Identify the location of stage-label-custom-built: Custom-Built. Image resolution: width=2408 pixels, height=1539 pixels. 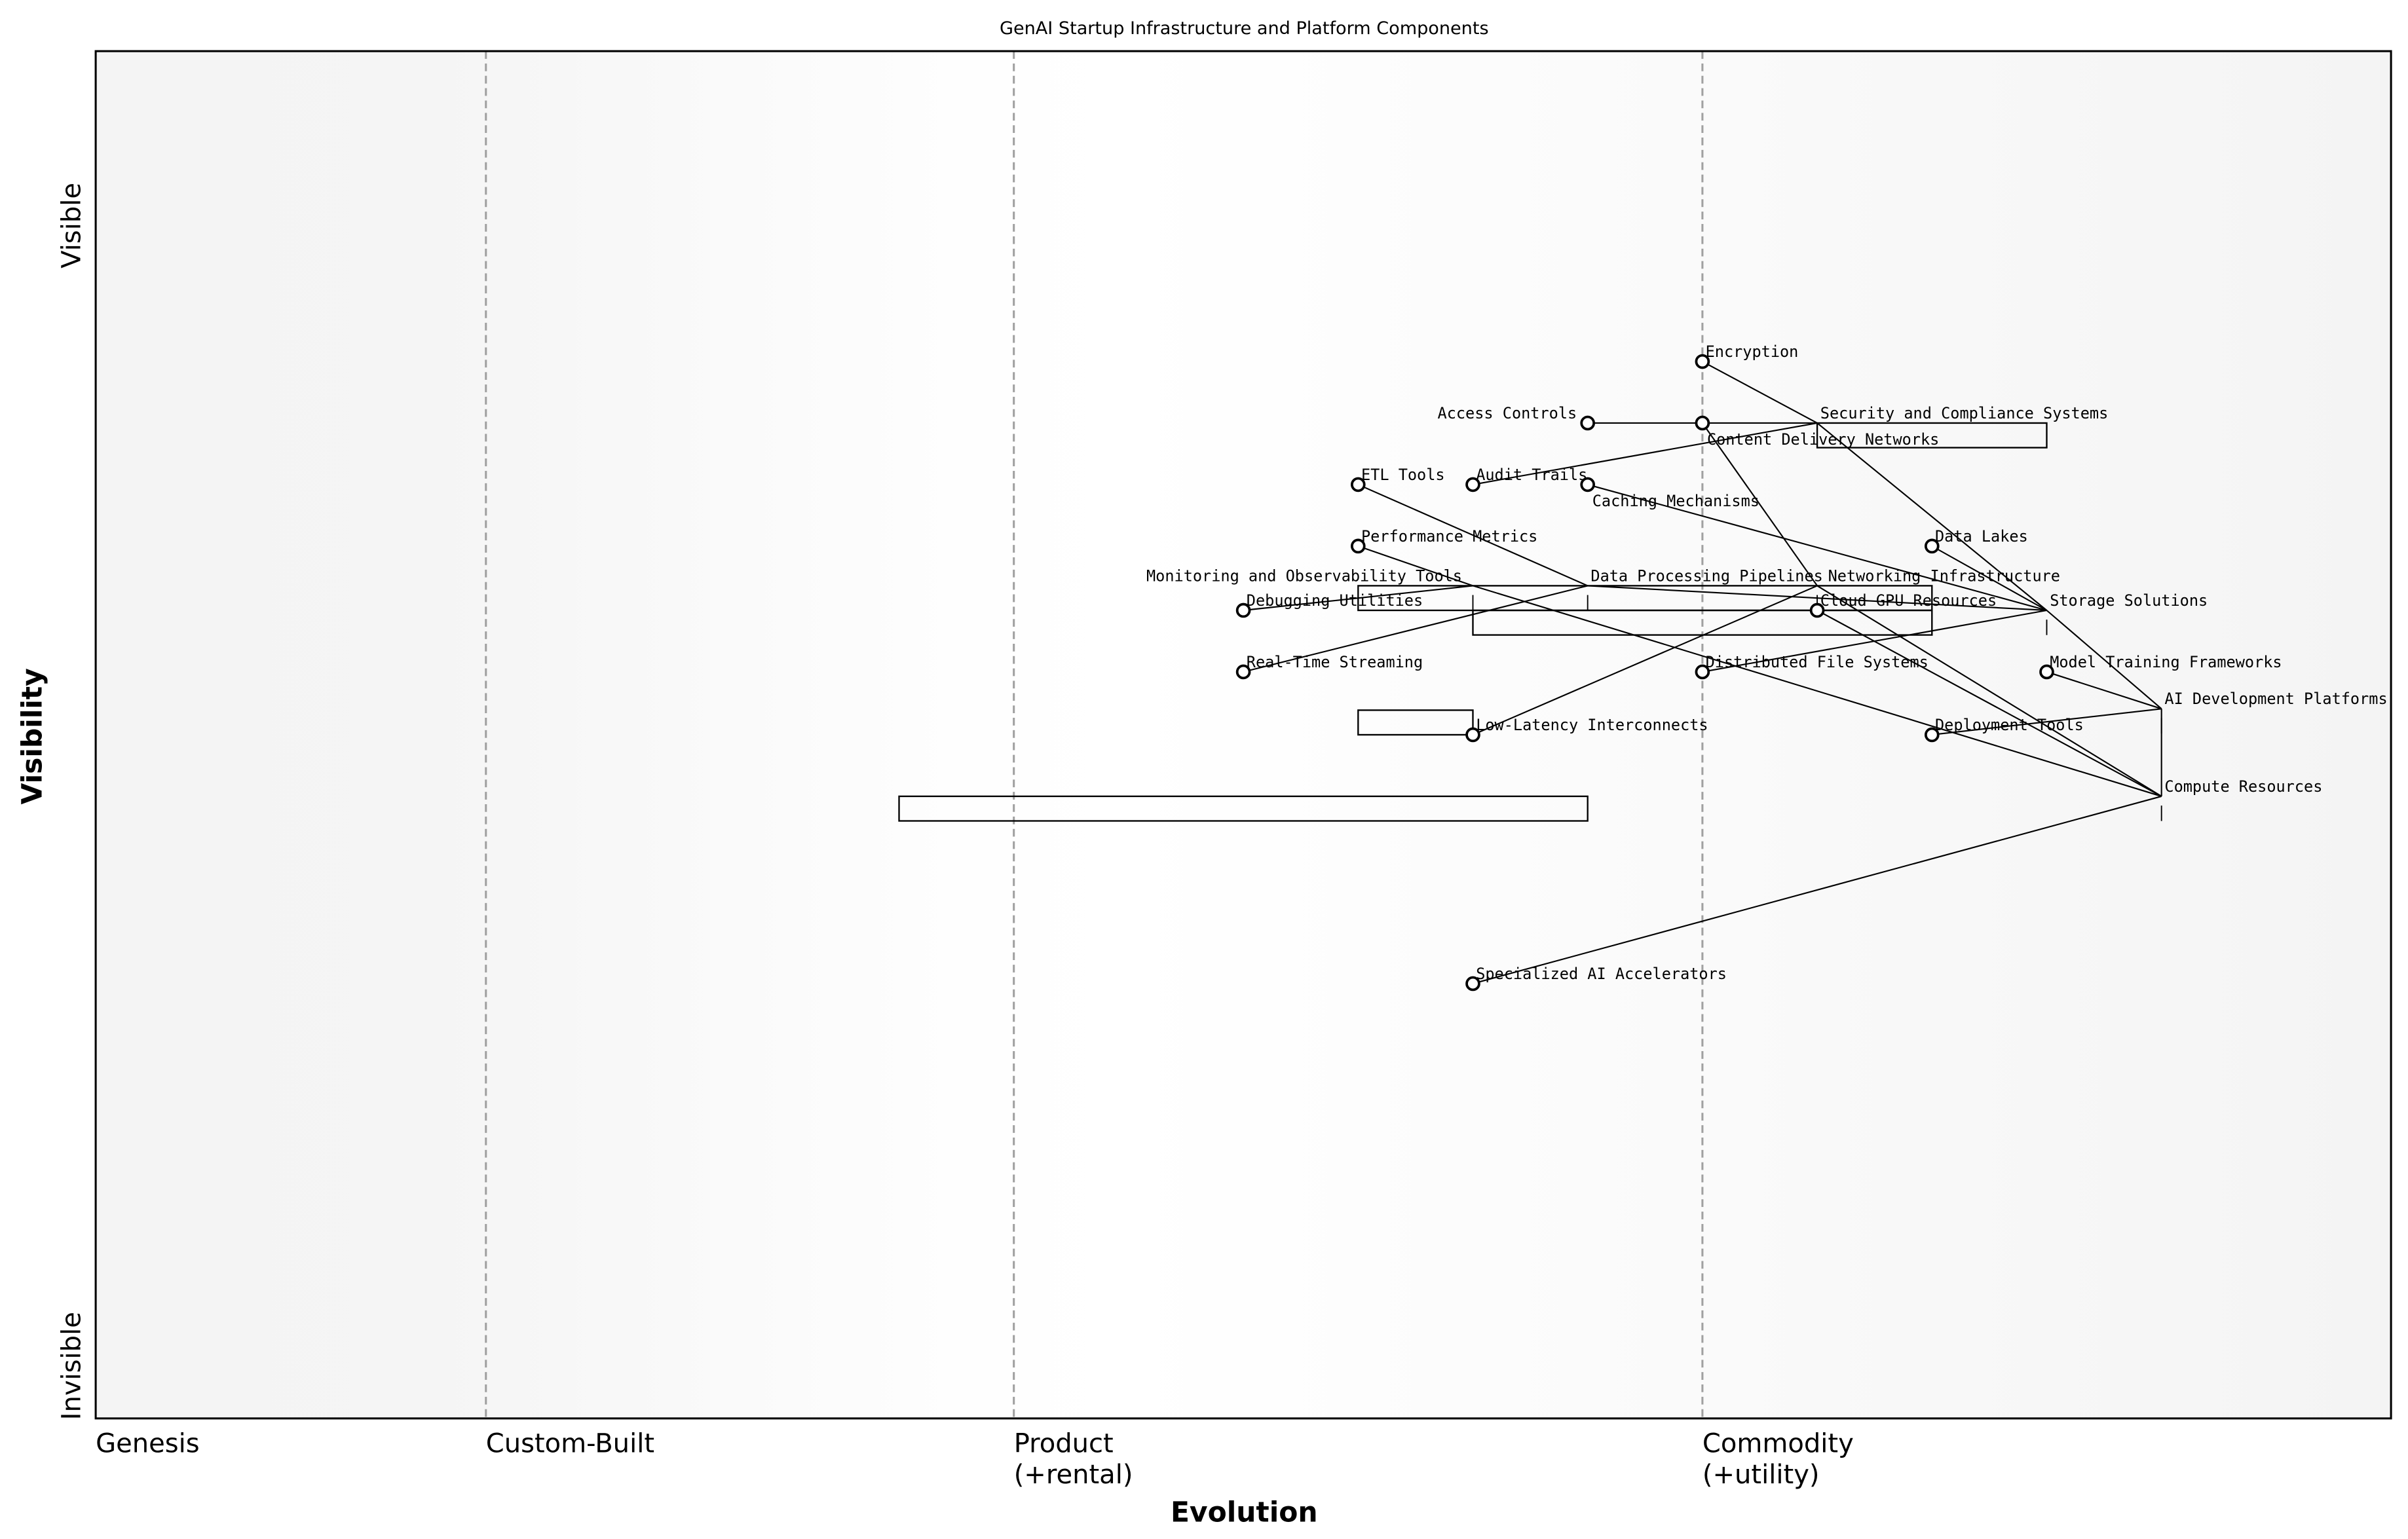
(570, 1444).